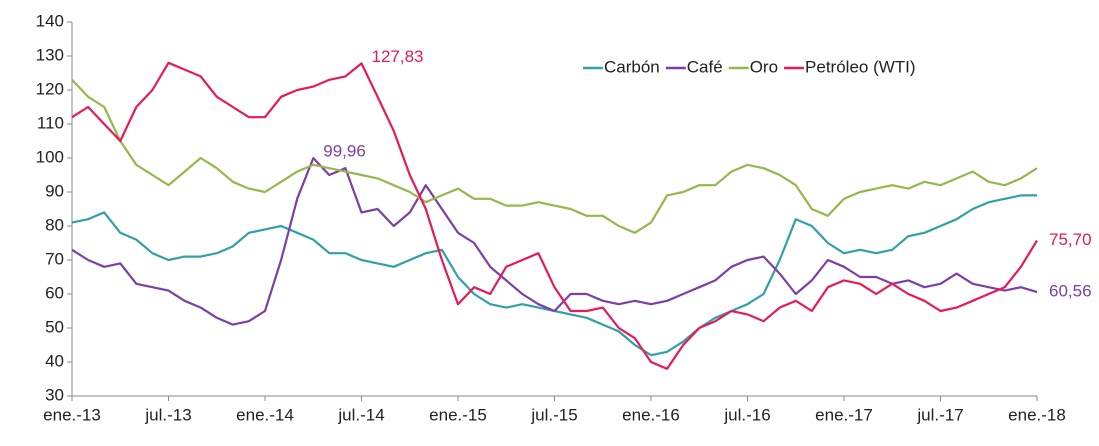  What do you see at coordinates (50, 54) in the screenshot?
I see `y-tick-label: 130` at bounding box center [50, 54].